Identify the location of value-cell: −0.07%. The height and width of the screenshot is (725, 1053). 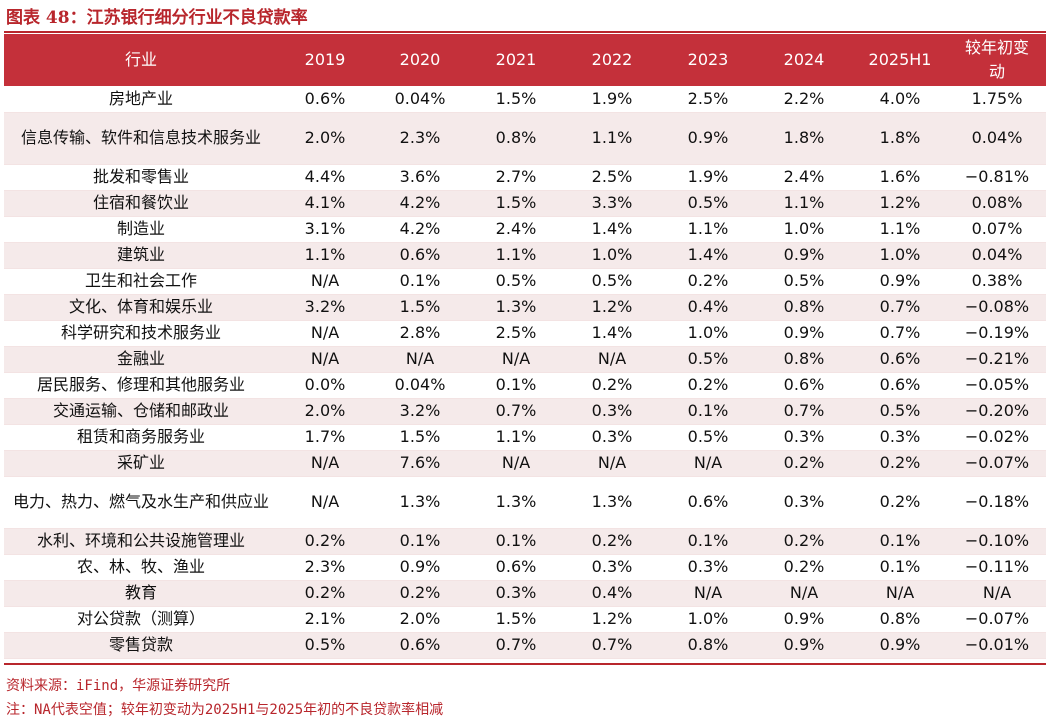
(997, 619).